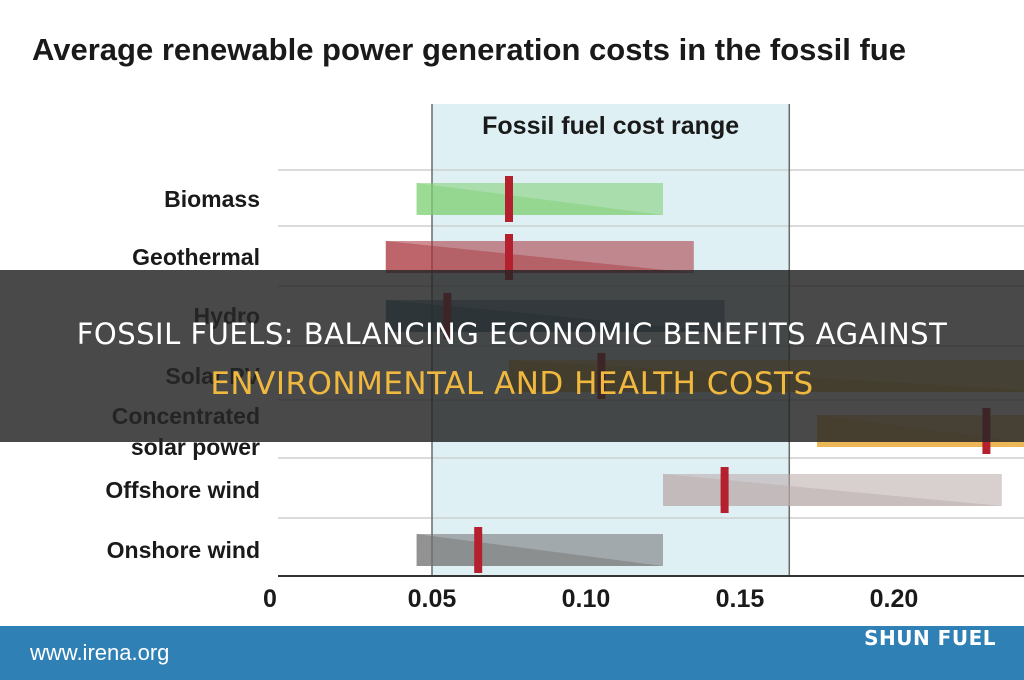  I want to click on x-tick-label: 0.10, so click(586, 599).